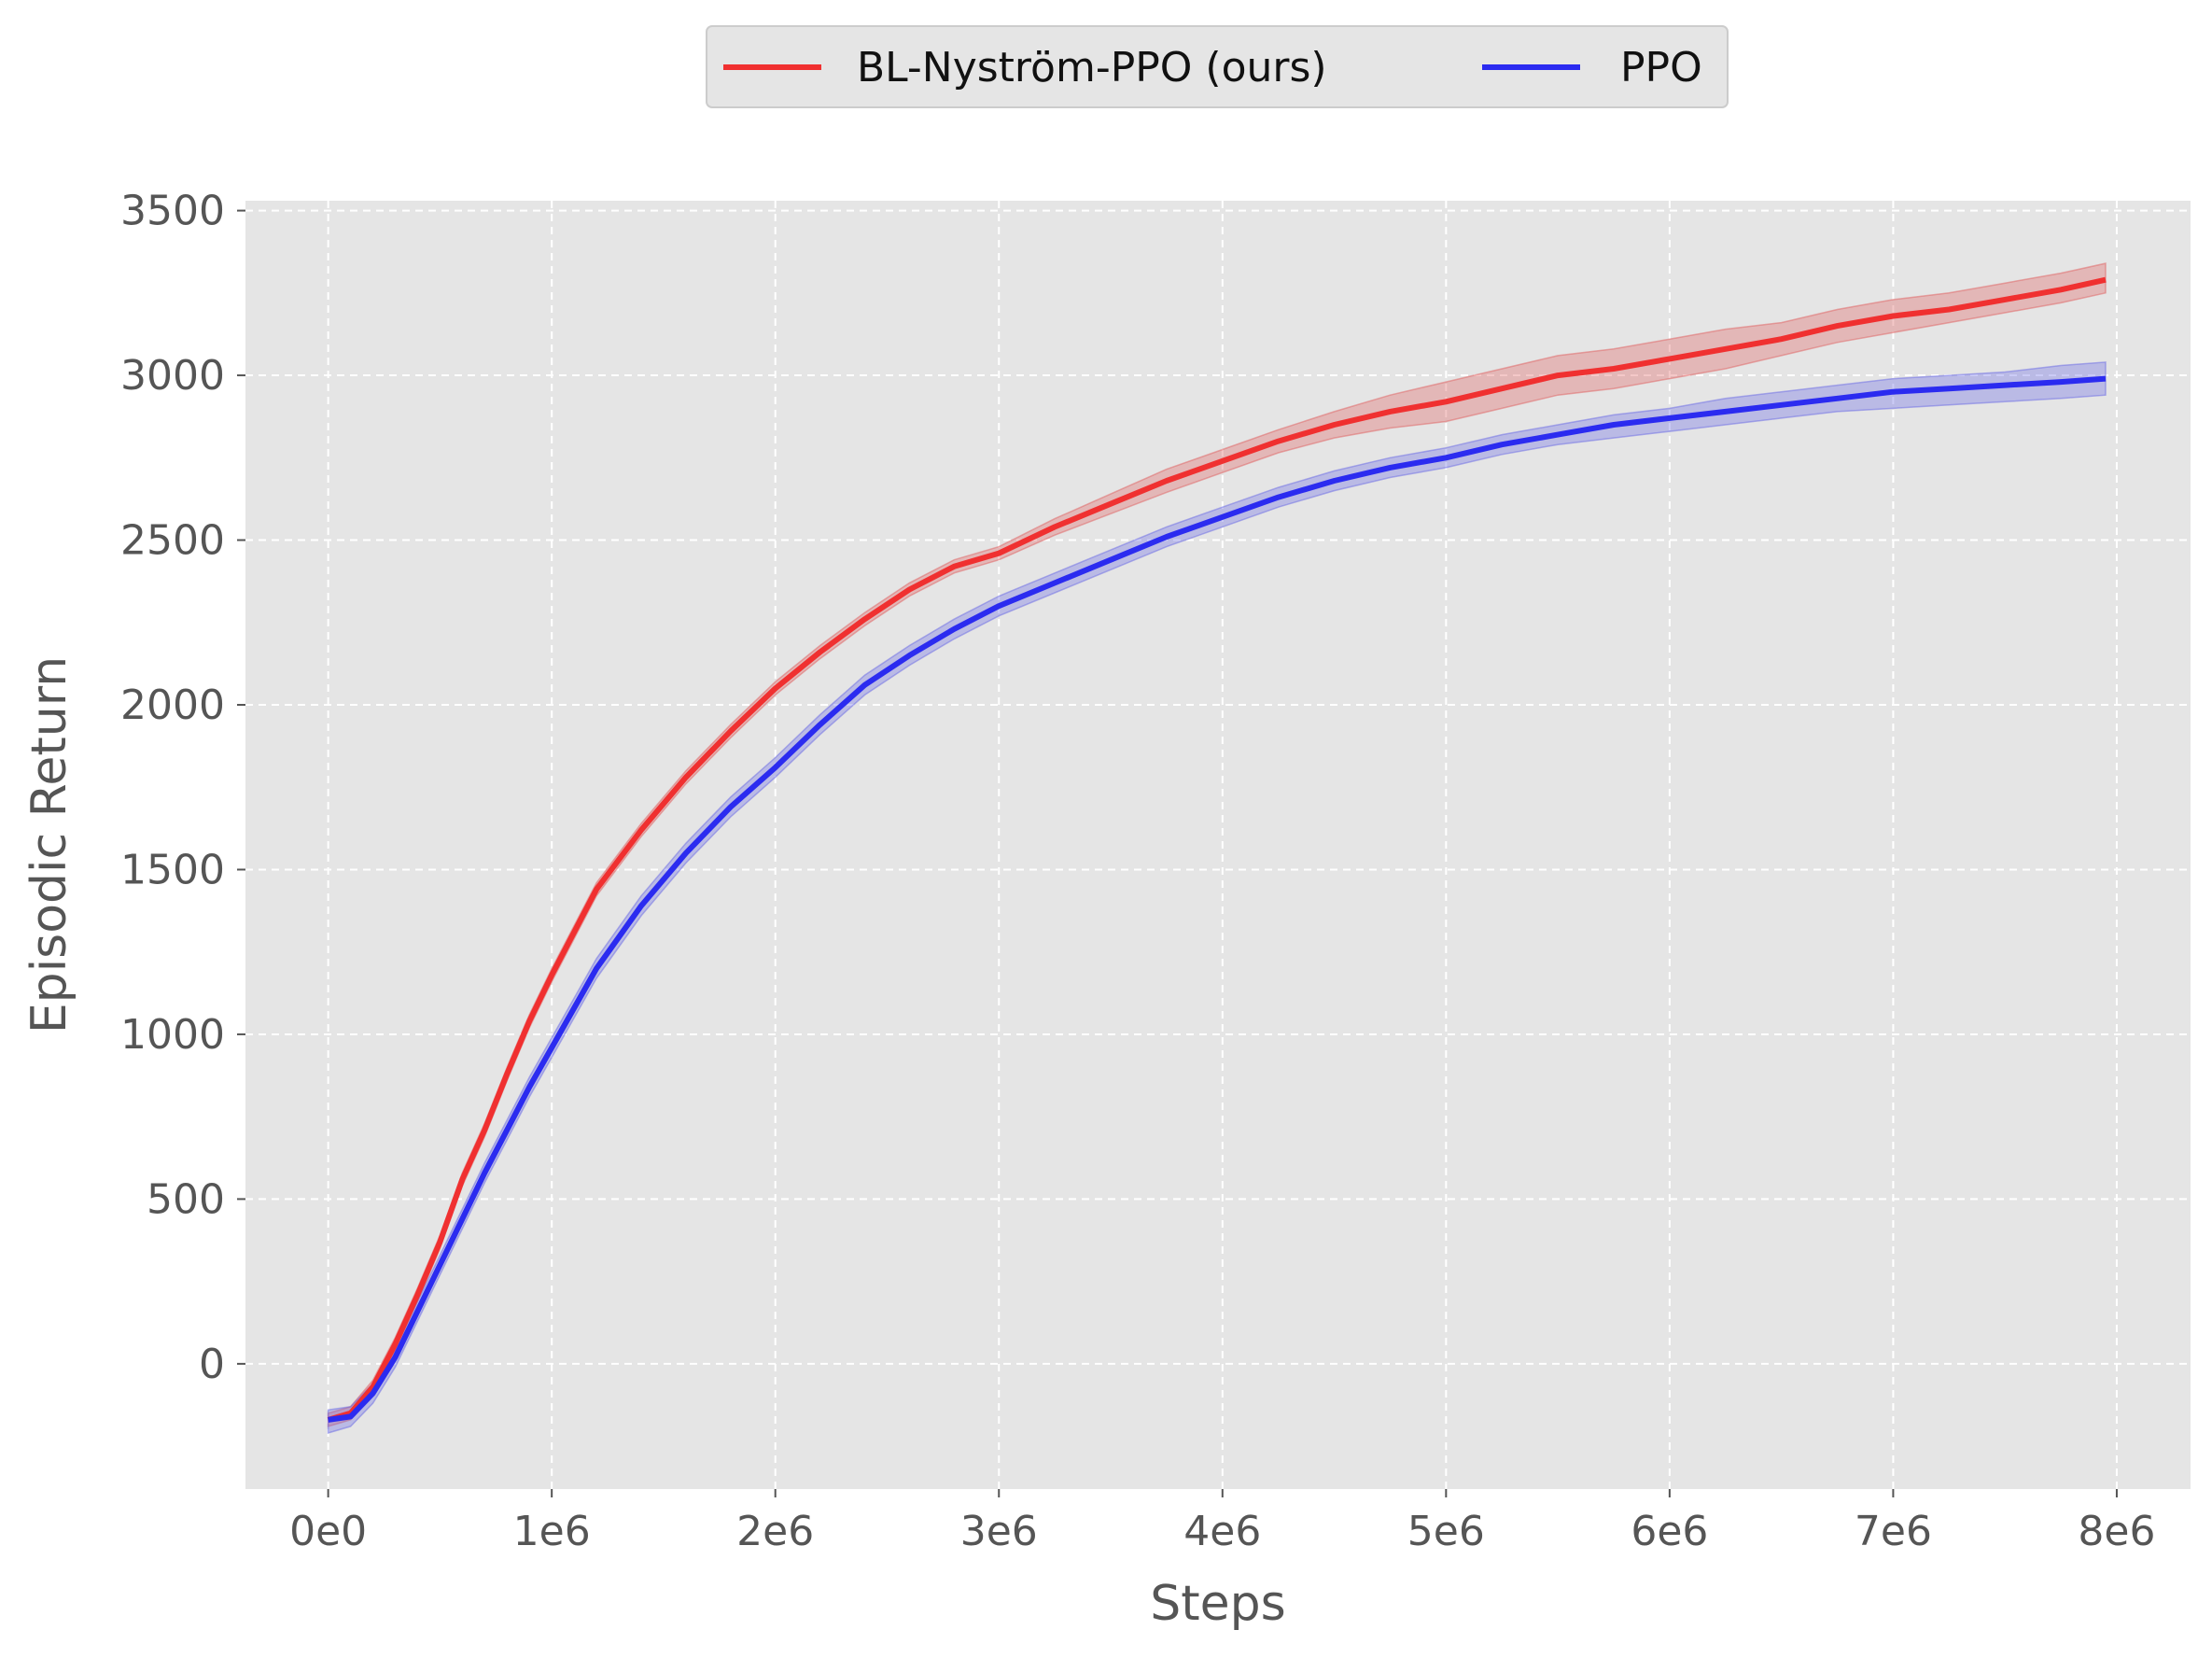  I want to click on x-tick-label: 0e0, so click(328, 1531).